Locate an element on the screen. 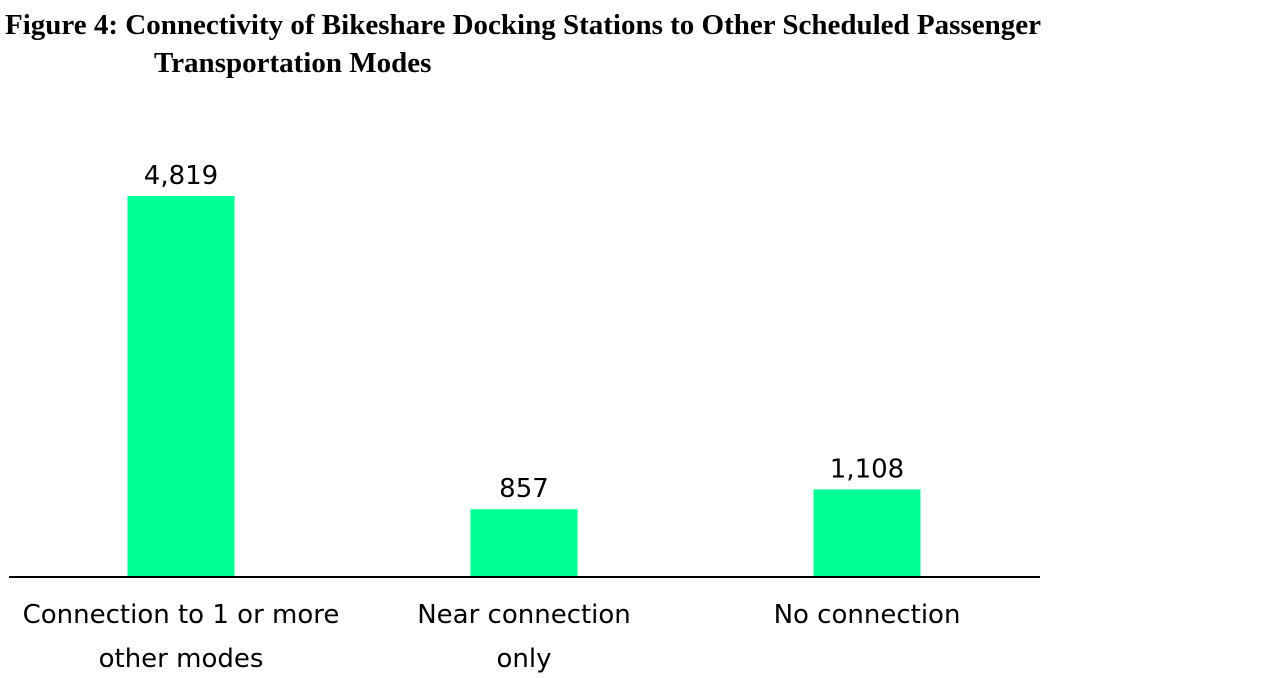 The height and width of the screenshot is (678, 1280). data-label-1: 4,819 is located at coordinates (181, 176).